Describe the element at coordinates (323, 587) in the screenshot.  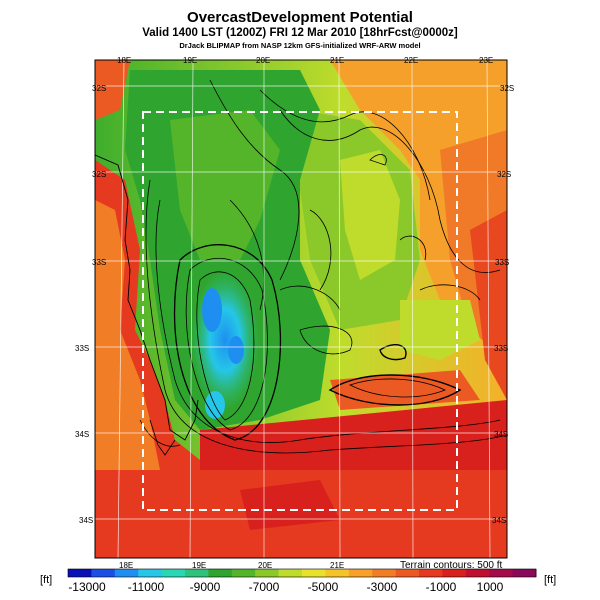
I see `colorbar-tick-label: -5000` at that location.